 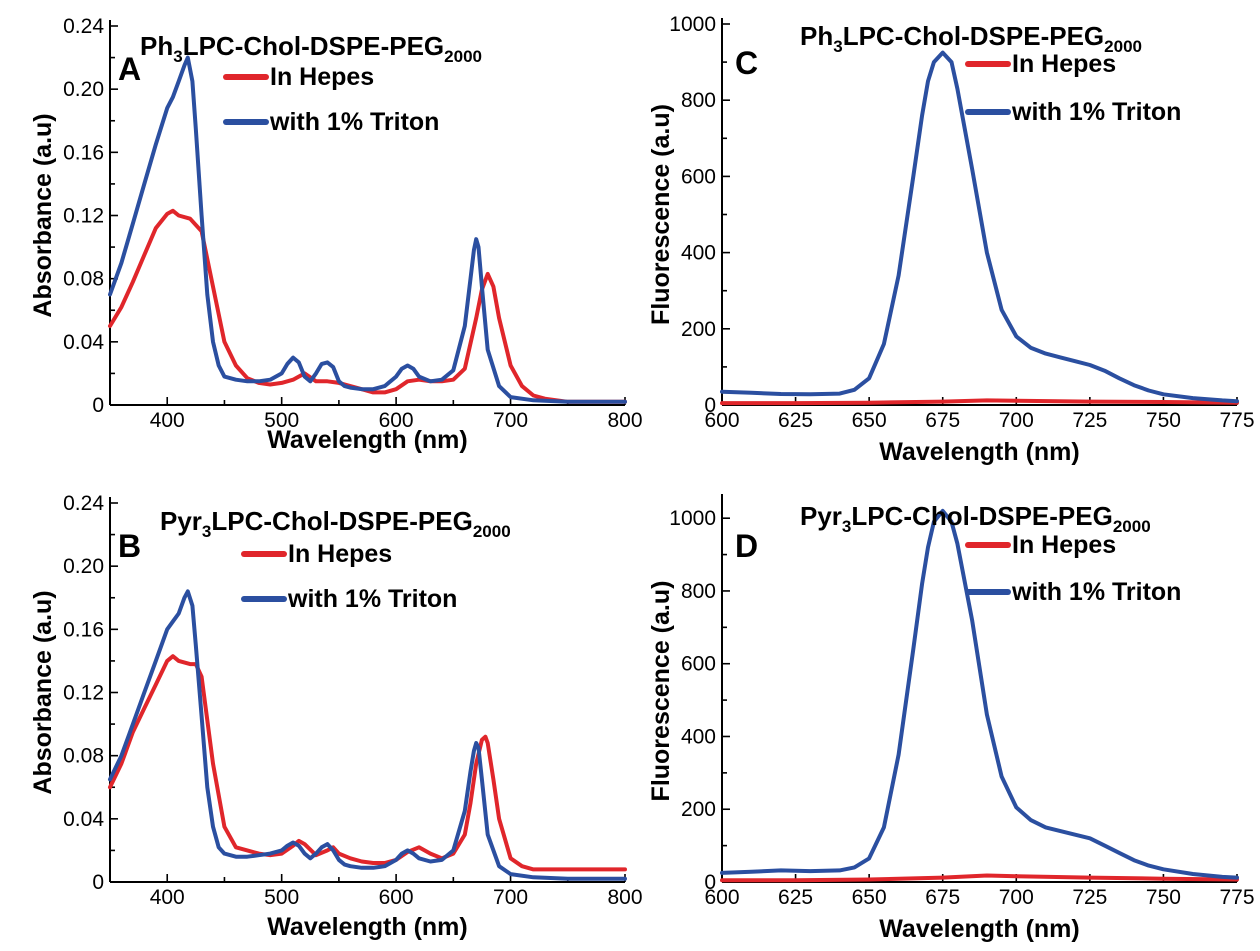 What do you see at coordinates (129, 69) in the screenshot?
I see `panel-letter: A` at bounding box center [129, 69].